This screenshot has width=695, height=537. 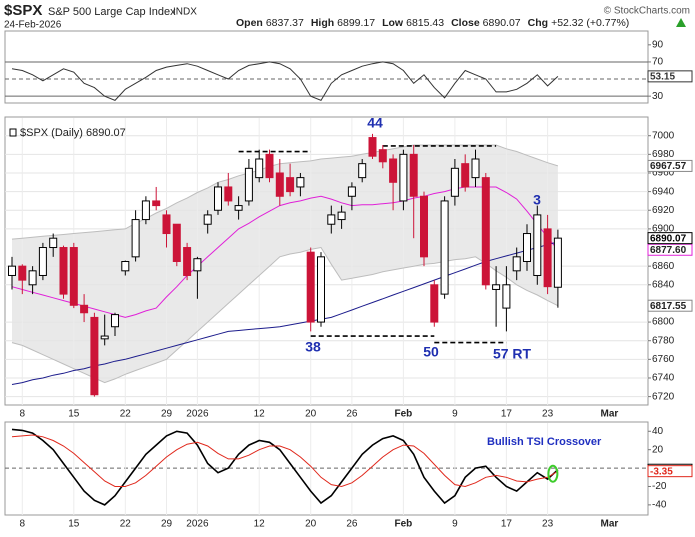 What do you see at coordinates (313, 347) in the screenshot?
I see `annotation: 38` at bounding box center [313, 347].